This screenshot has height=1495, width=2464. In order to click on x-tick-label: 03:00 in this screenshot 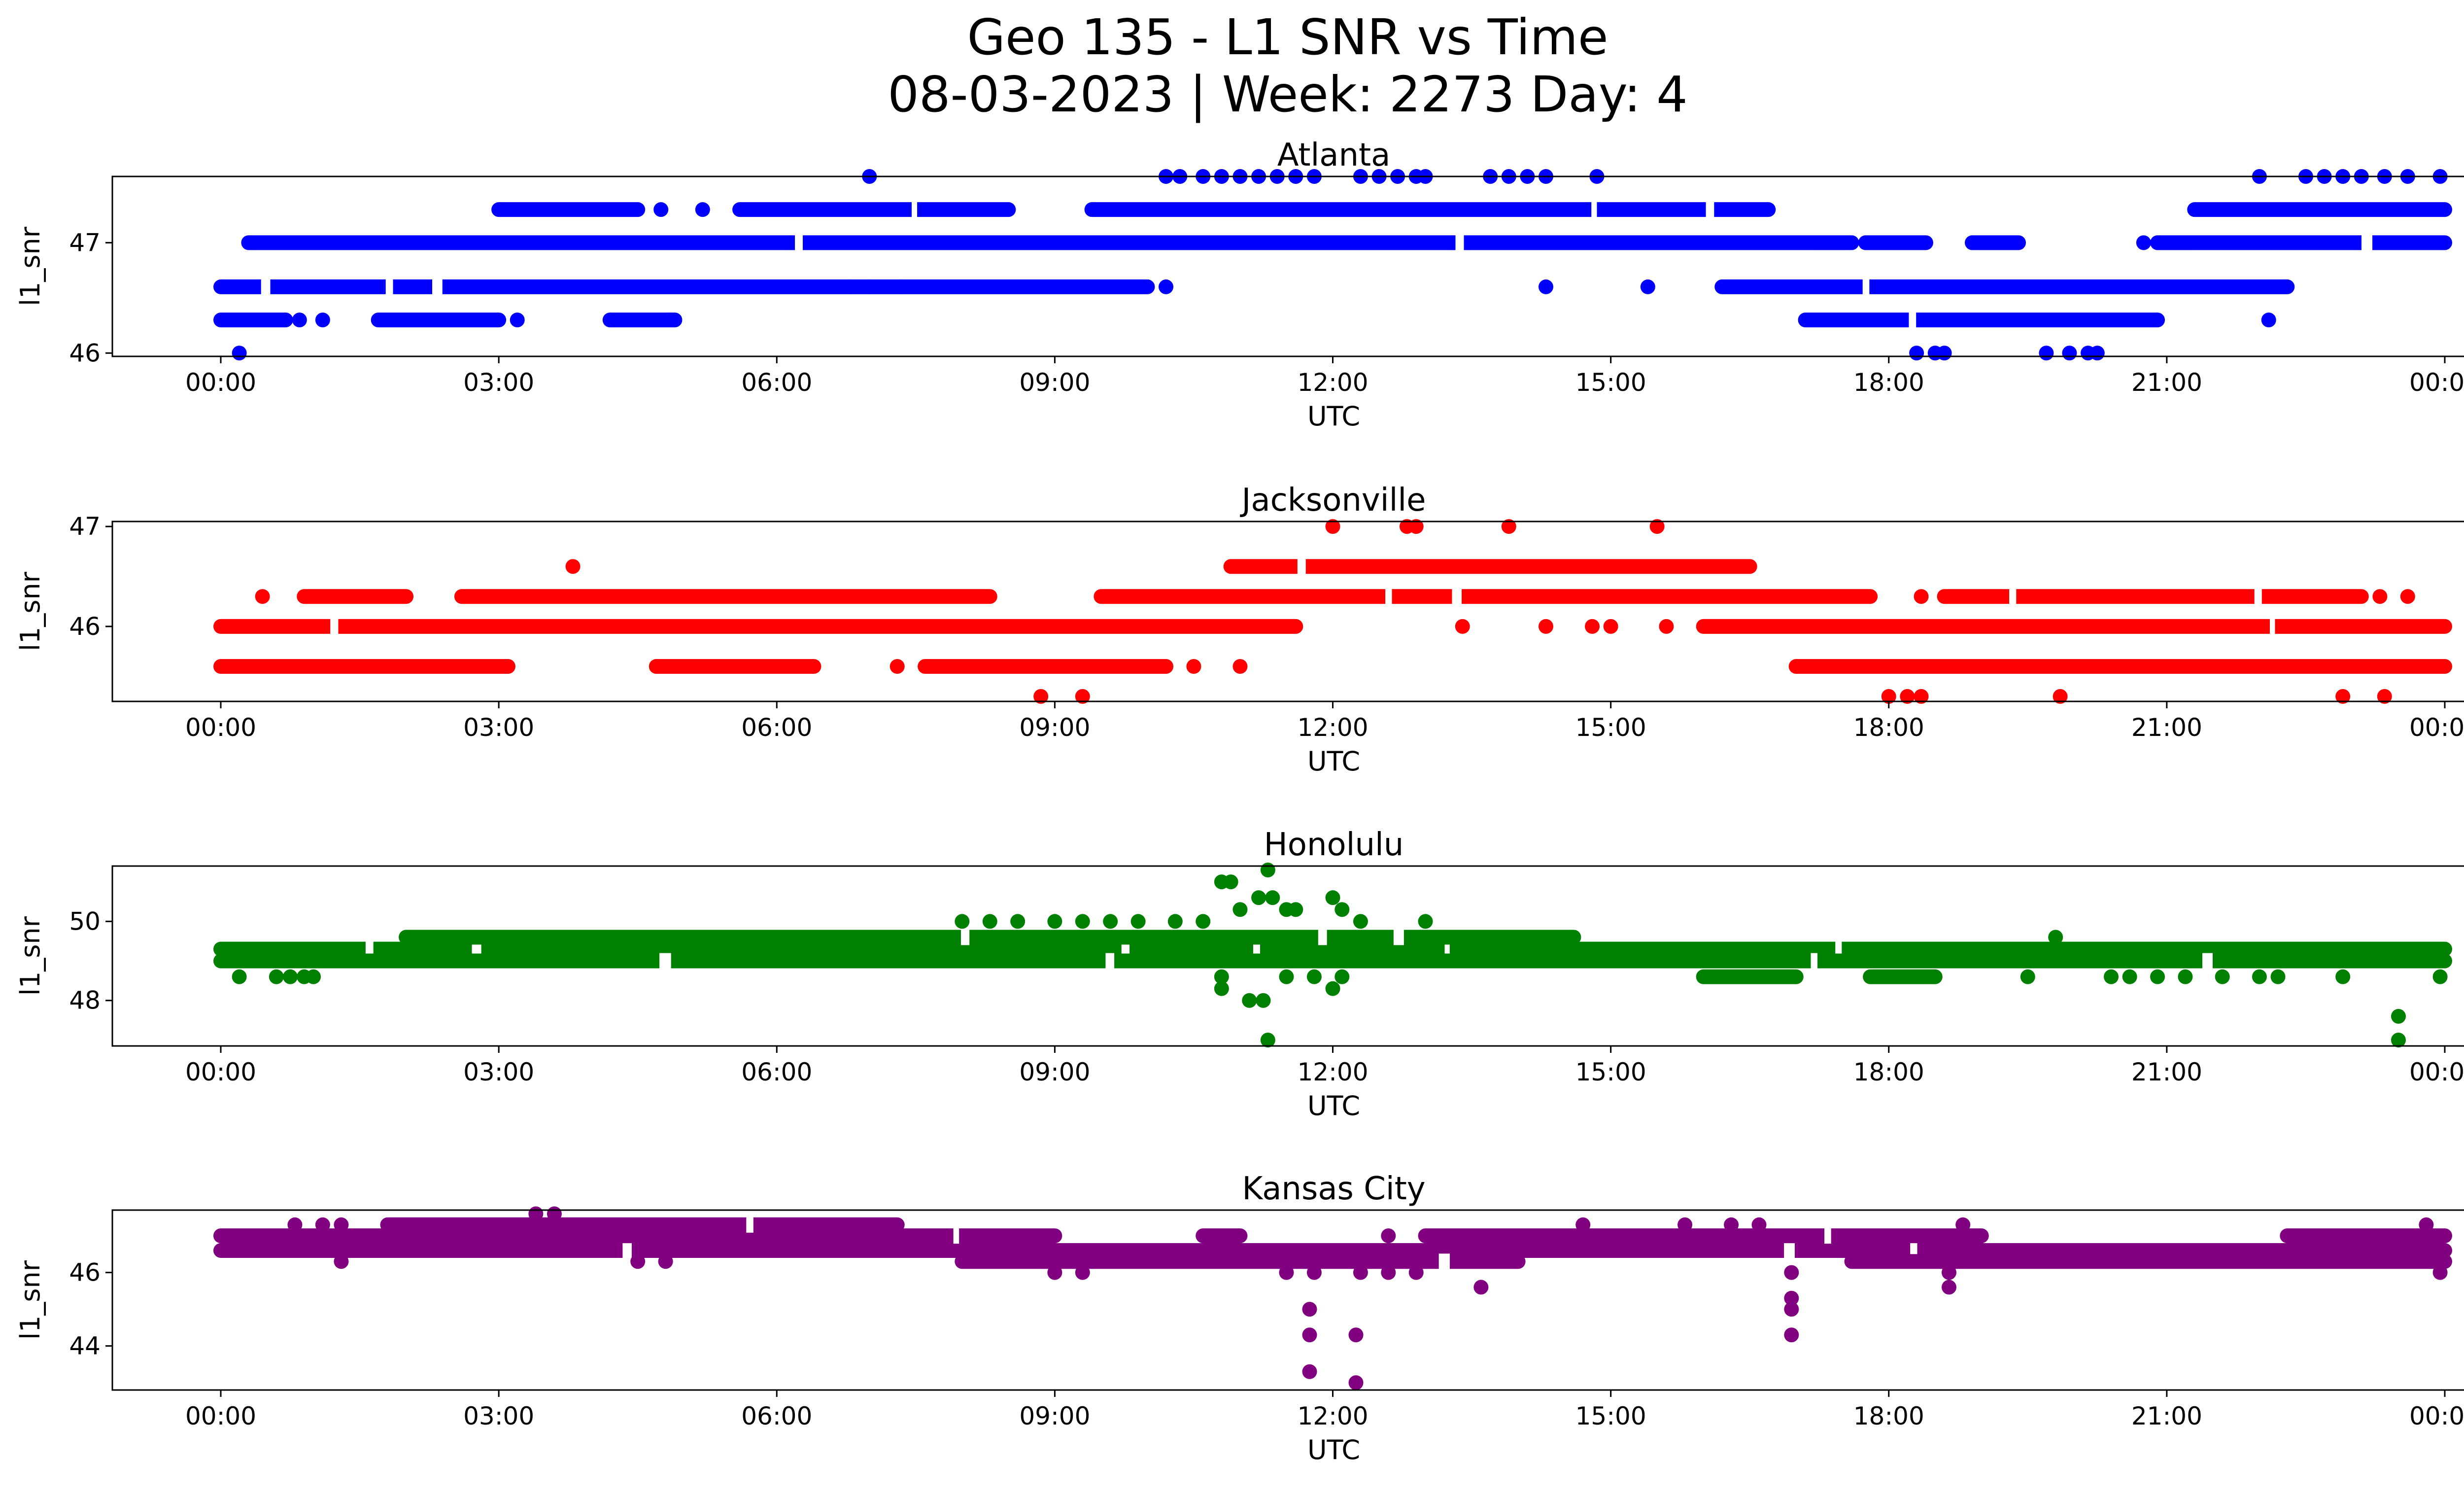, I will do `click(498, 727)`.